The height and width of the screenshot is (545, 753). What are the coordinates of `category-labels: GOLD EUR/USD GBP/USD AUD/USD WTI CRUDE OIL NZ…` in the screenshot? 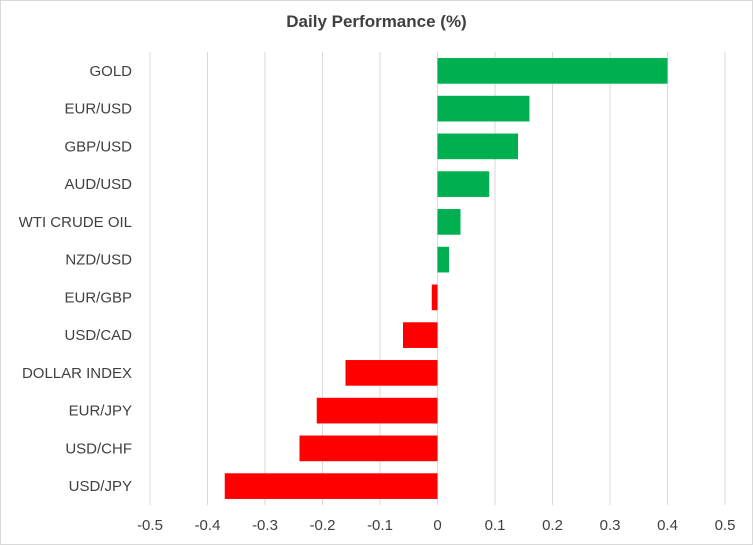 It's located at (76, 279).